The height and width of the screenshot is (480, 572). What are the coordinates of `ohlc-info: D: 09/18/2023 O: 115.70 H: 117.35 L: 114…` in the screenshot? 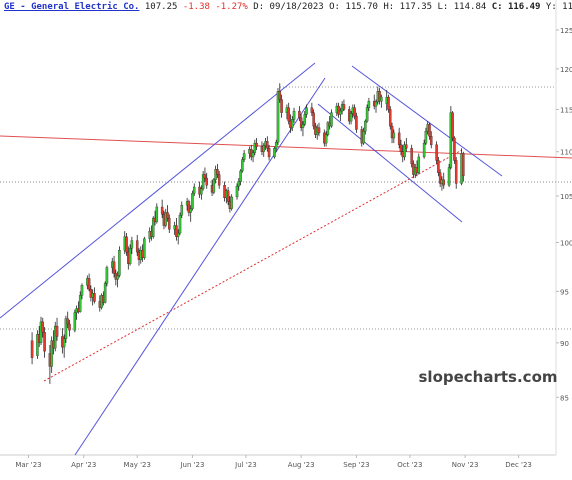 It's located at (370, 7).